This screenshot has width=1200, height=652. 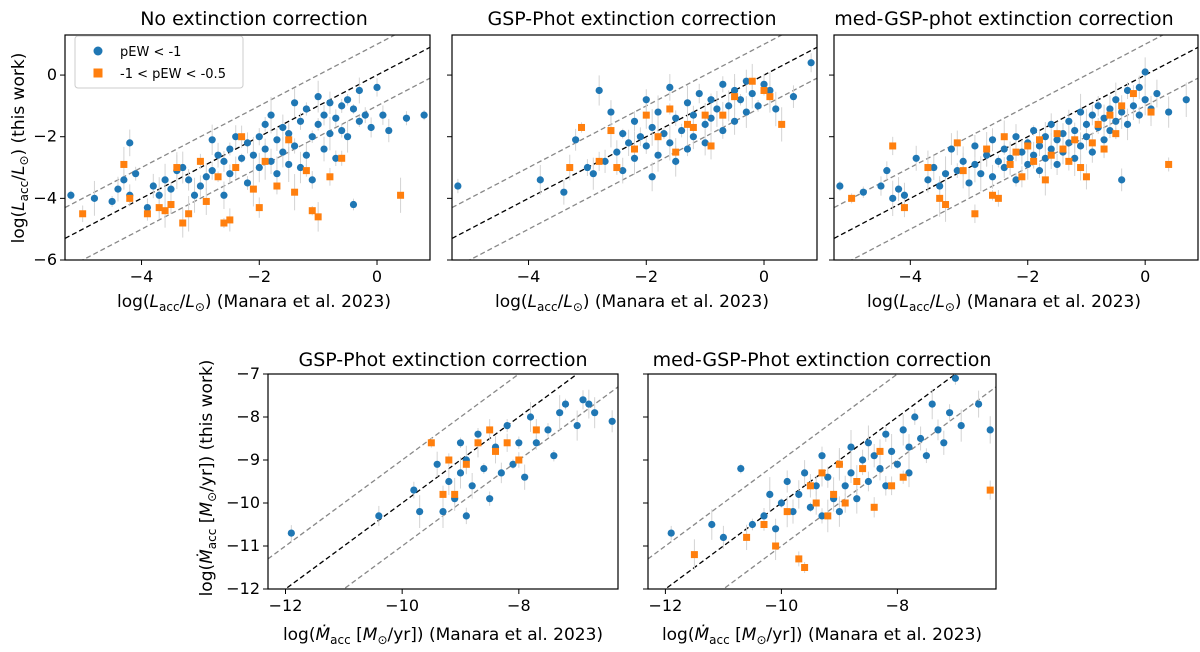 I want to click on y-tick-label: −11, so click(x=243, y=545).